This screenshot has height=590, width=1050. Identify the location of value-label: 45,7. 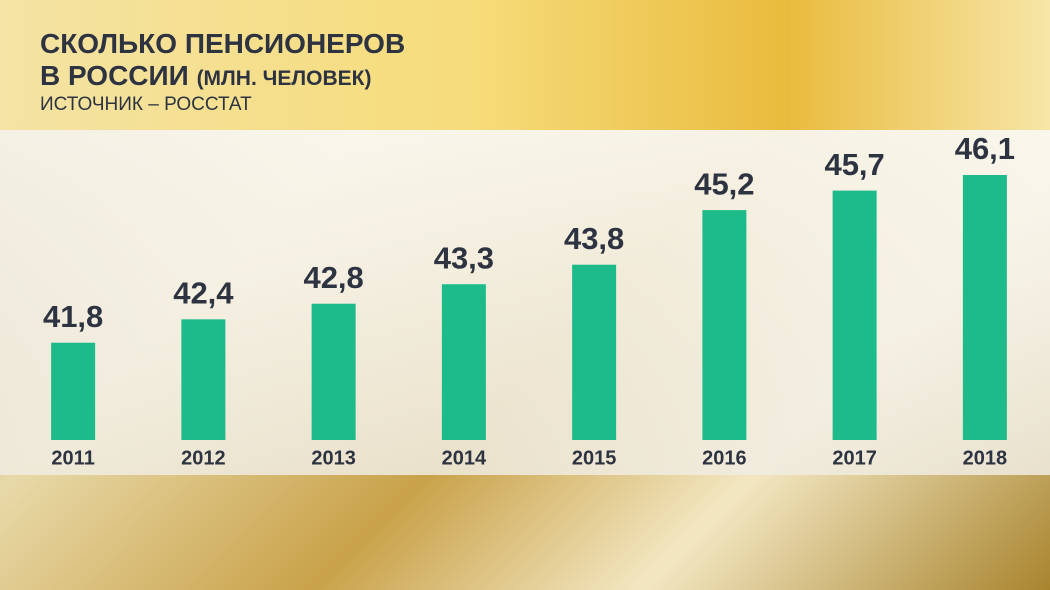
(854, 164).